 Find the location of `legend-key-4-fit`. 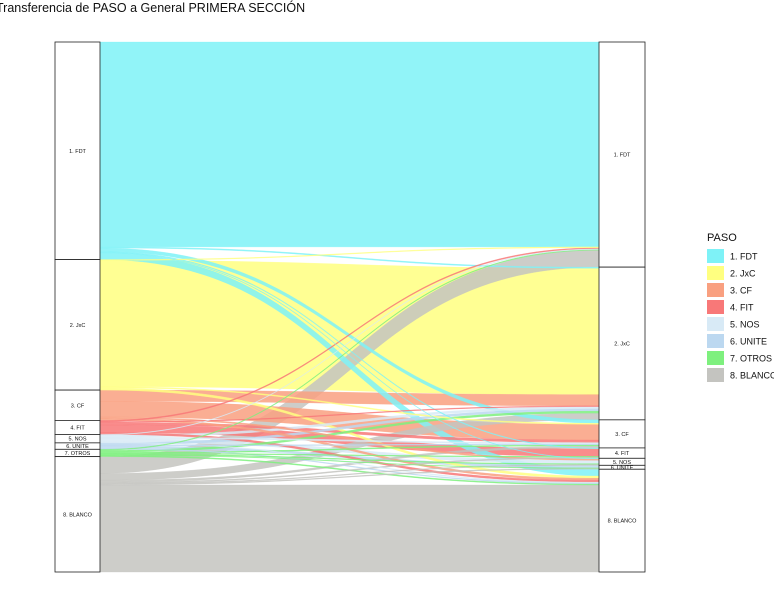

legend-key-4-fit is located at coordinates (715, 307).